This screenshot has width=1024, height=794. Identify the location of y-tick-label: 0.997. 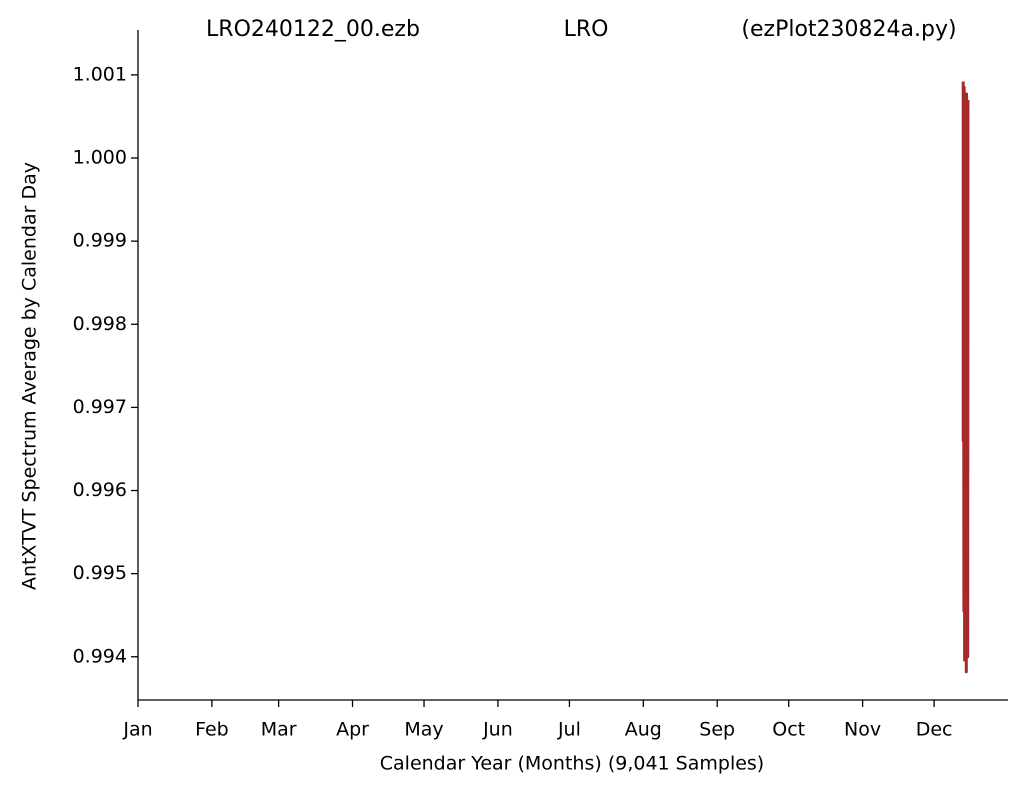
(100, 407).